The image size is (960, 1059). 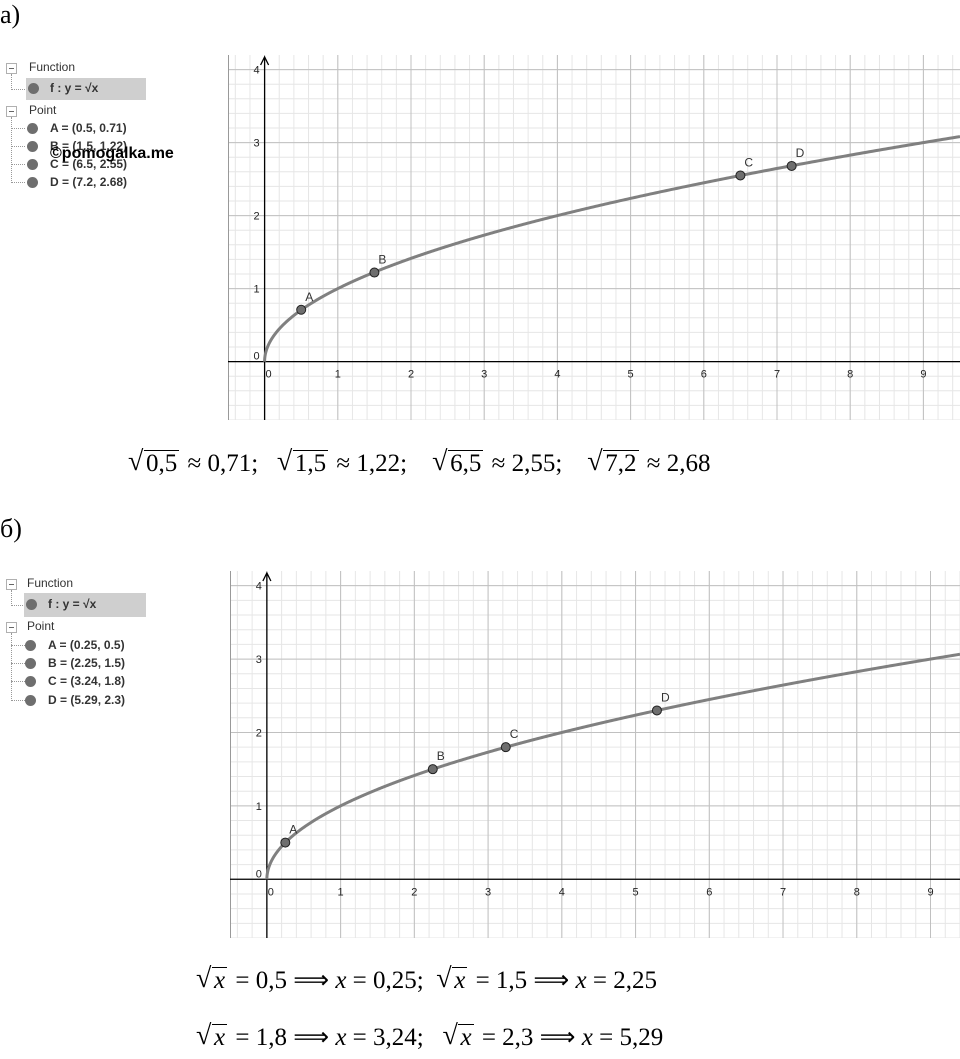 What do you see at coordinates (89, 164) in the screenshot?
I see `point-item-c: C = (6.5, 2.55)` at bounding box center [89, 164].